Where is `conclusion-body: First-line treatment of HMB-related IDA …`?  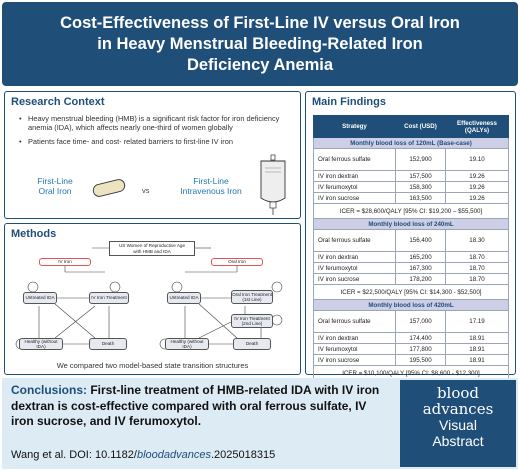 conclusion-body: First-line treatment of HMB-related IDA … is located at coordinates (195, 405).